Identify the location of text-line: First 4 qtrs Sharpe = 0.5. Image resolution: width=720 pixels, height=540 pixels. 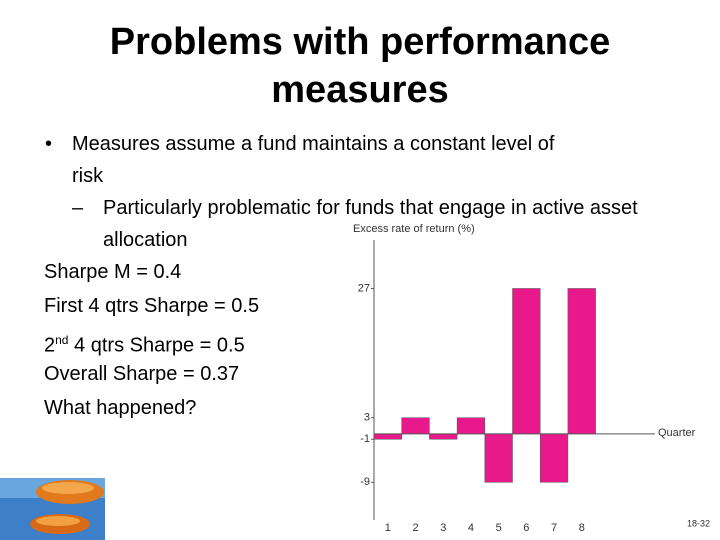
(152, 306).